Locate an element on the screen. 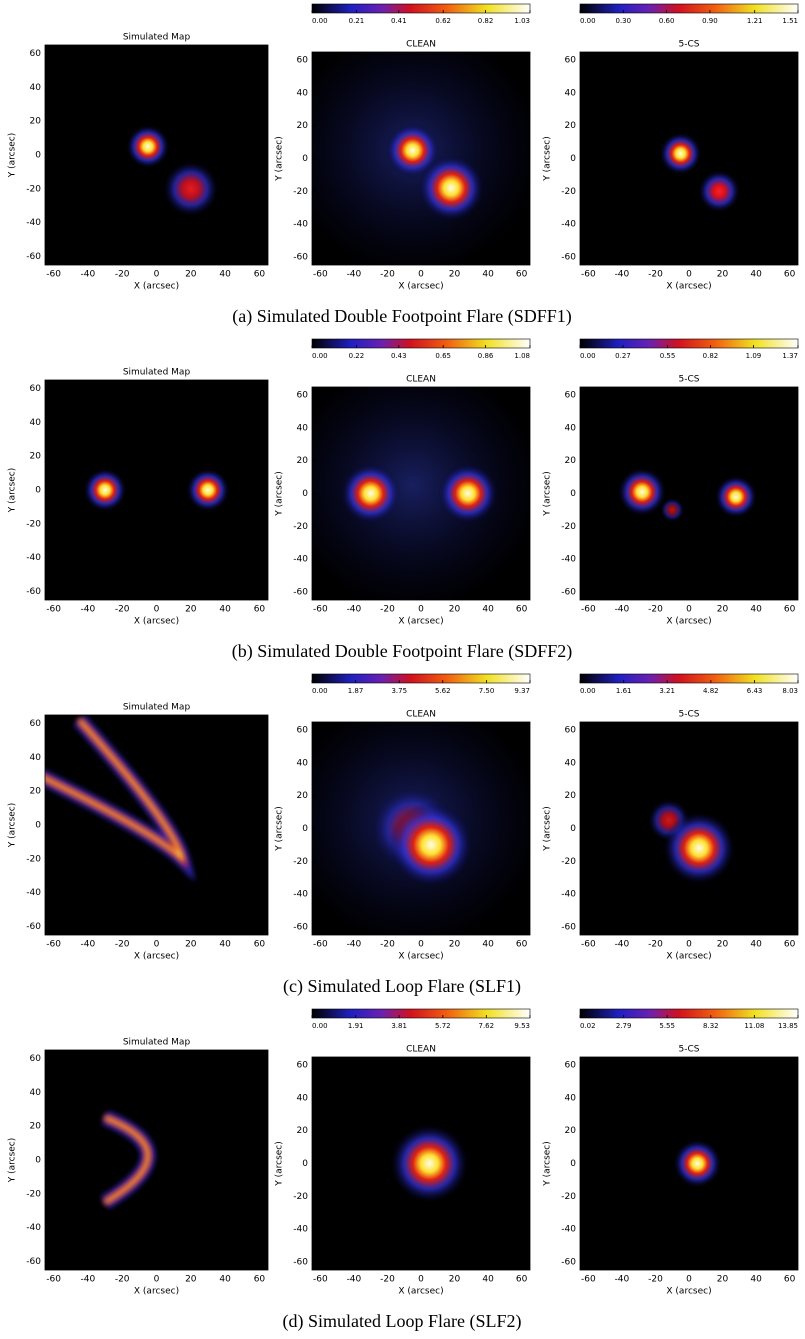 The width and height of the screenshot is (805, 1339). y-tick-label: 40 is located at coordinates (571, 428).